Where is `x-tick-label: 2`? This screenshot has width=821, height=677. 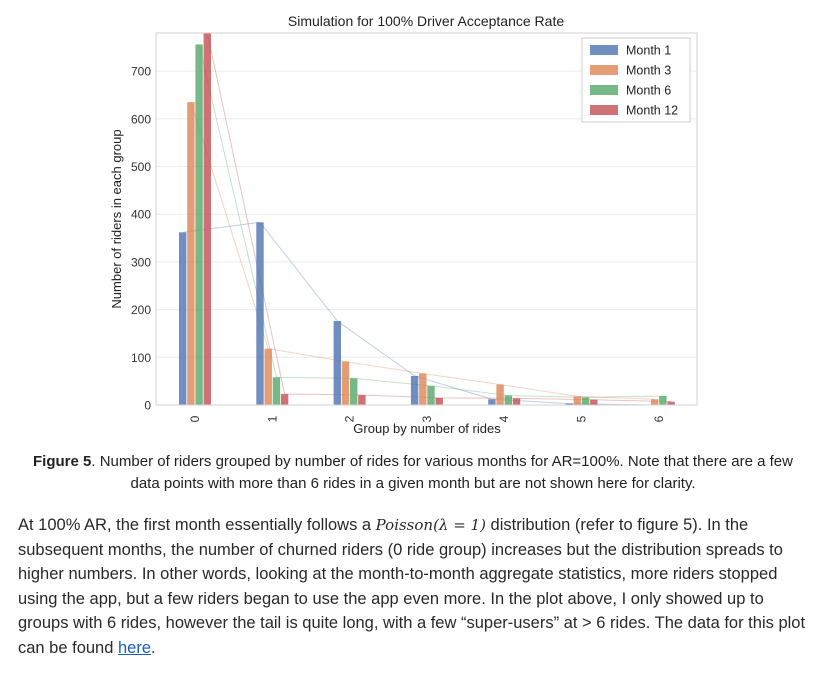
x-tick-label: 2 is located at coordinates (350, 418).